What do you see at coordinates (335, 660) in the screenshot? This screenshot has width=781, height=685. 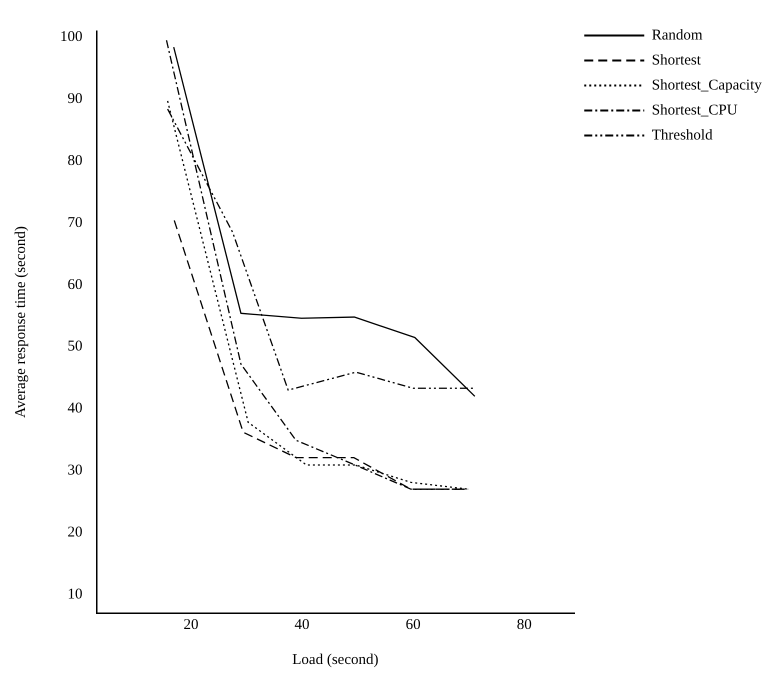 I see `x-axis-title: Load (second)` at bounding box center [335, 660].